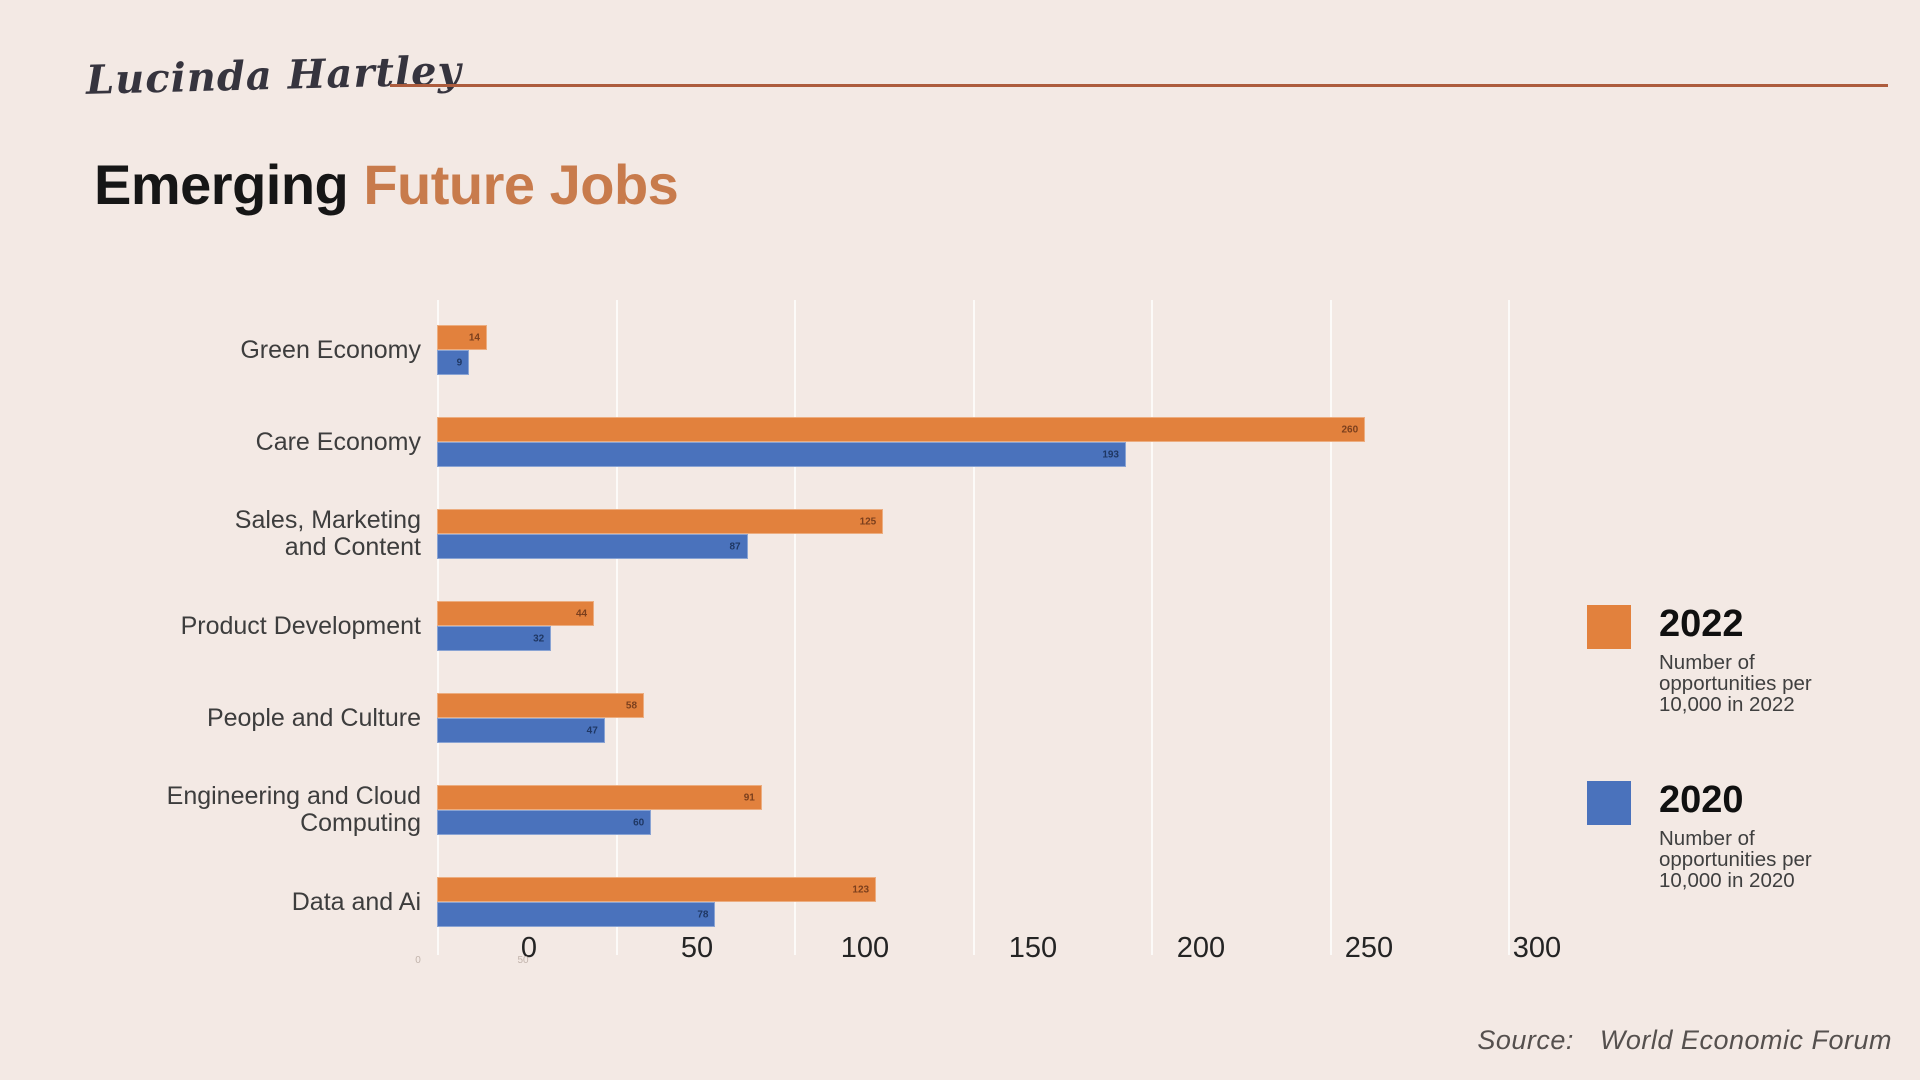 This screenshot has width=1920, height=1080. Describe the element at coordinates (861, 889) in the screenshot. I see `bar-value-label: 123` at that location.